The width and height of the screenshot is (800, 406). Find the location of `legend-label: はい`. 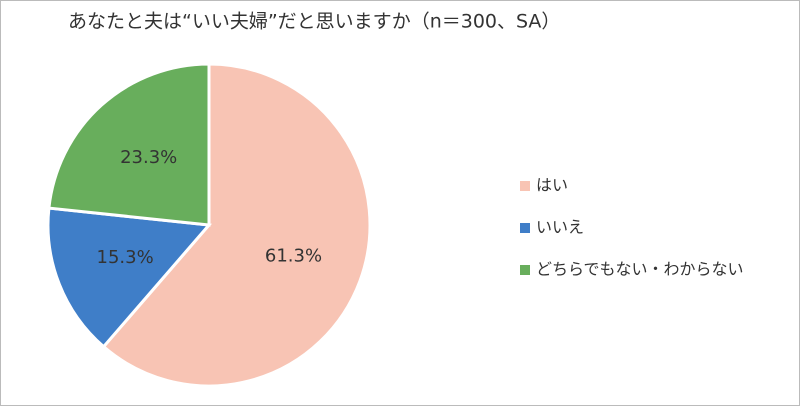

legend-label: はい is located at coordinates (552, 185).